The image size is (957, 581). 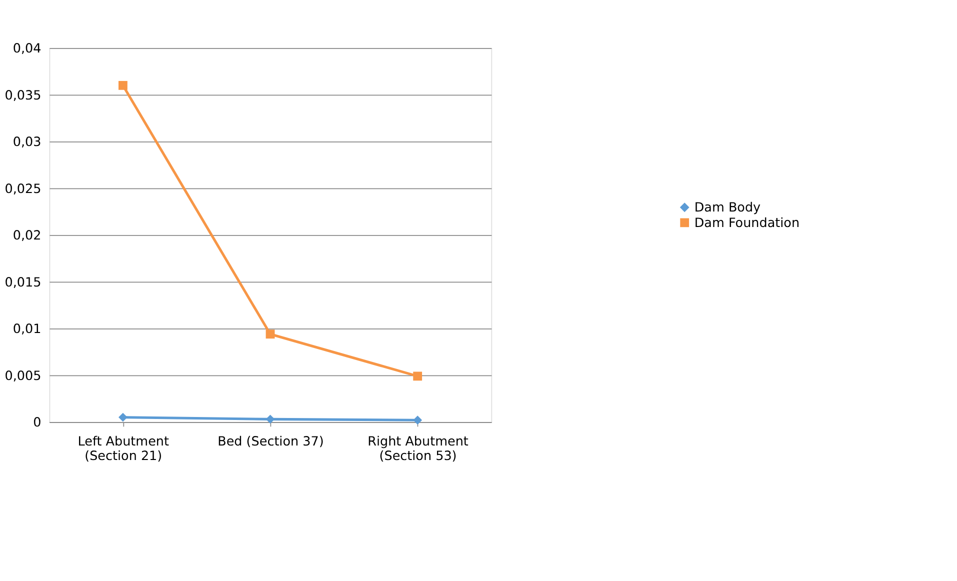 What do you see at coordinates (271, 442) in the screenshot?
I see `x-tick-label: Bed (Section 37)` at bounding box center [271, 442].